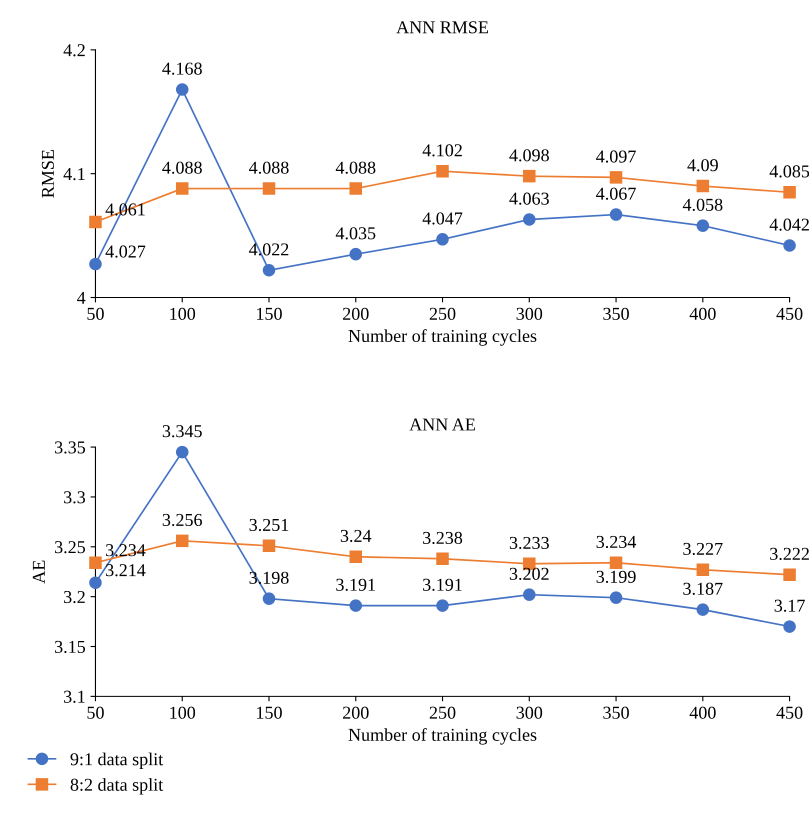 Image resolution: width=809 pixels, height=831 pixels. What do you see at coordinates (616, 156) in the screenshot?
I see `data-label: 4.097` at bounding box center [616, 156].